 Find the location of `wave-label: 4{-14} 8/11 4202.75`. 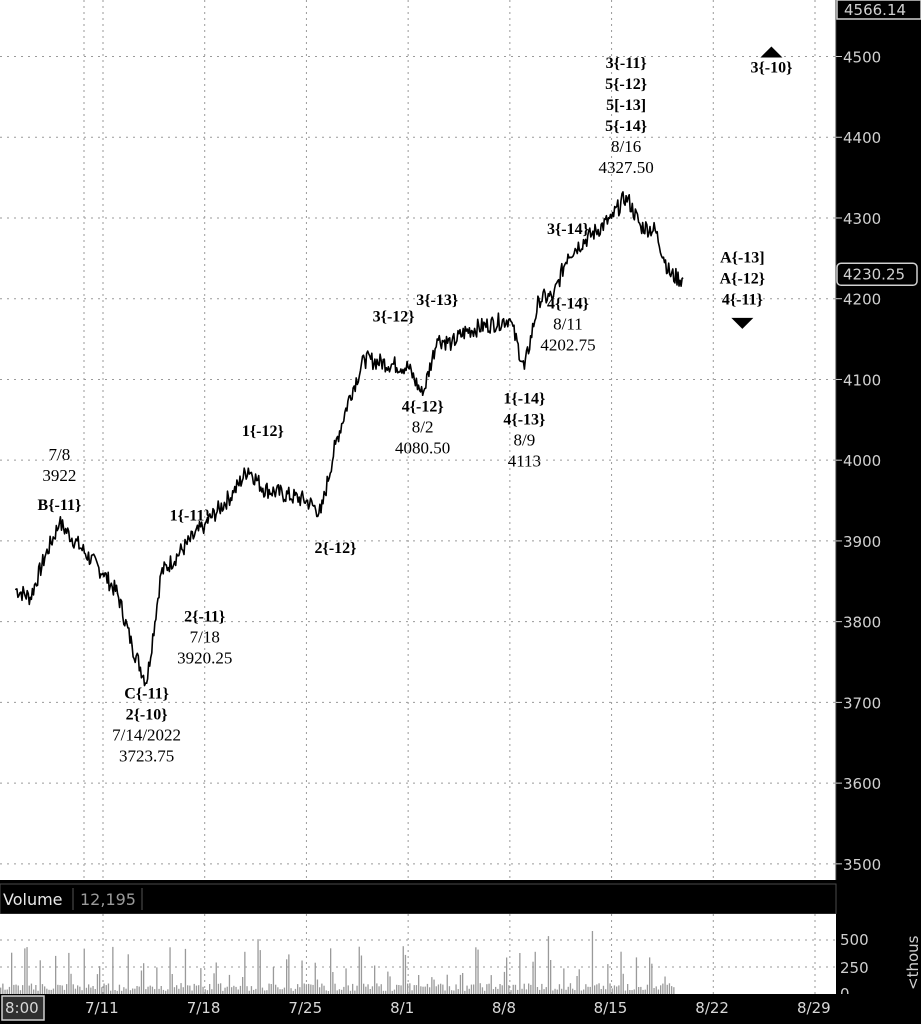

wave-label: 4{-14} 8/11 4202.75 is located at coordinates (567, 324).